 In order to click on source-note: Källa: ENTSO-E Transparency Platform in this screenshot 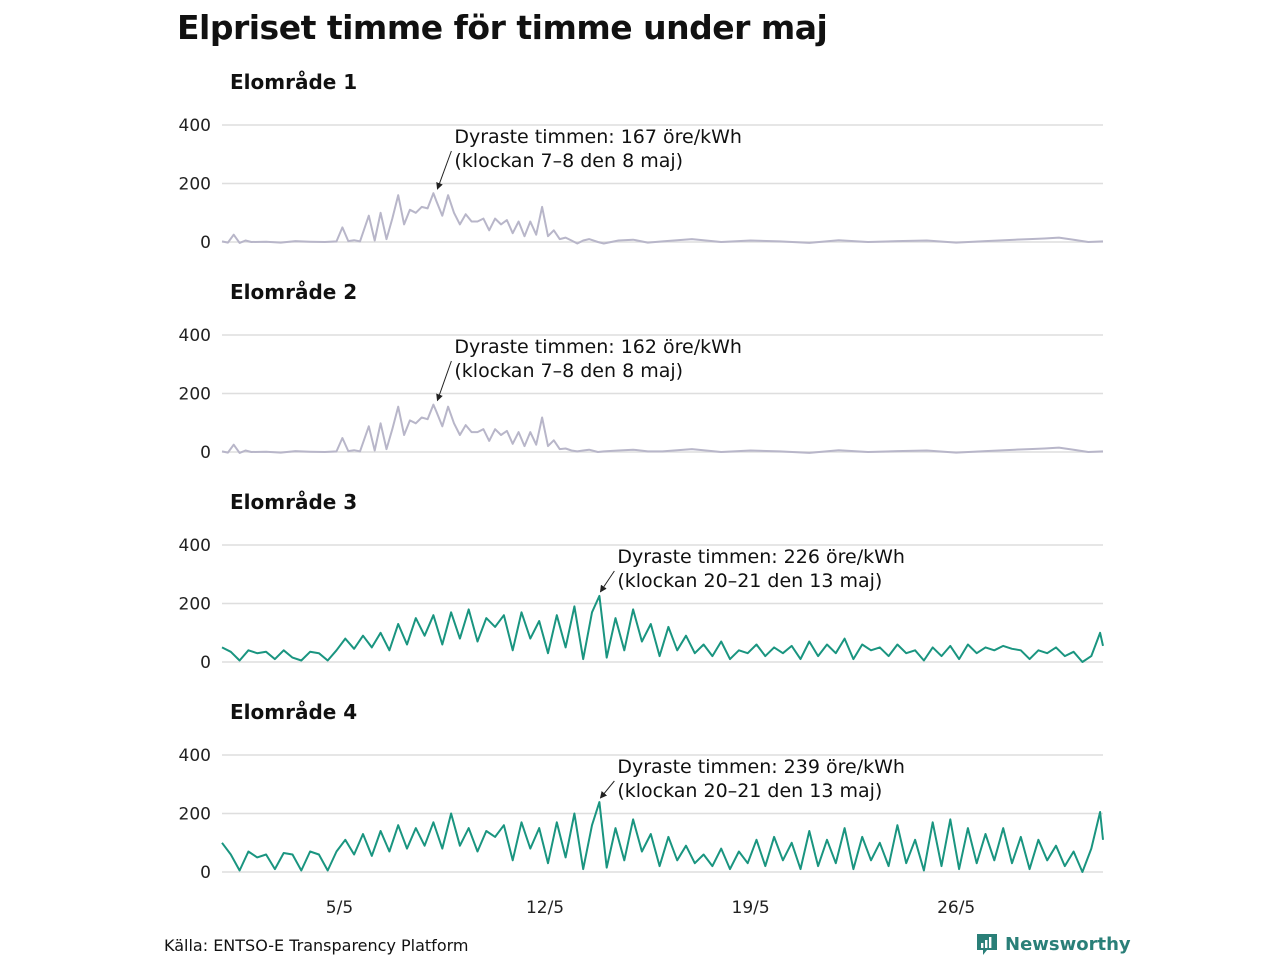, I will do `click(316, 945)`.